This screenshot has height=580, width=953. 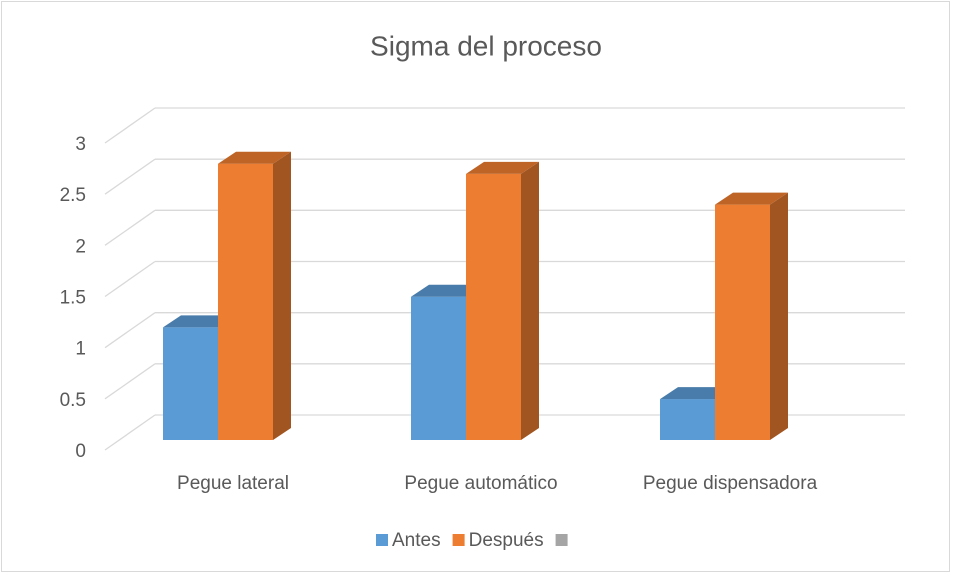 What do you see at coordinates (486, 45) in the screenshot?
I see `chart-title: Sigma del proceso` at bounding box center [486, 45].